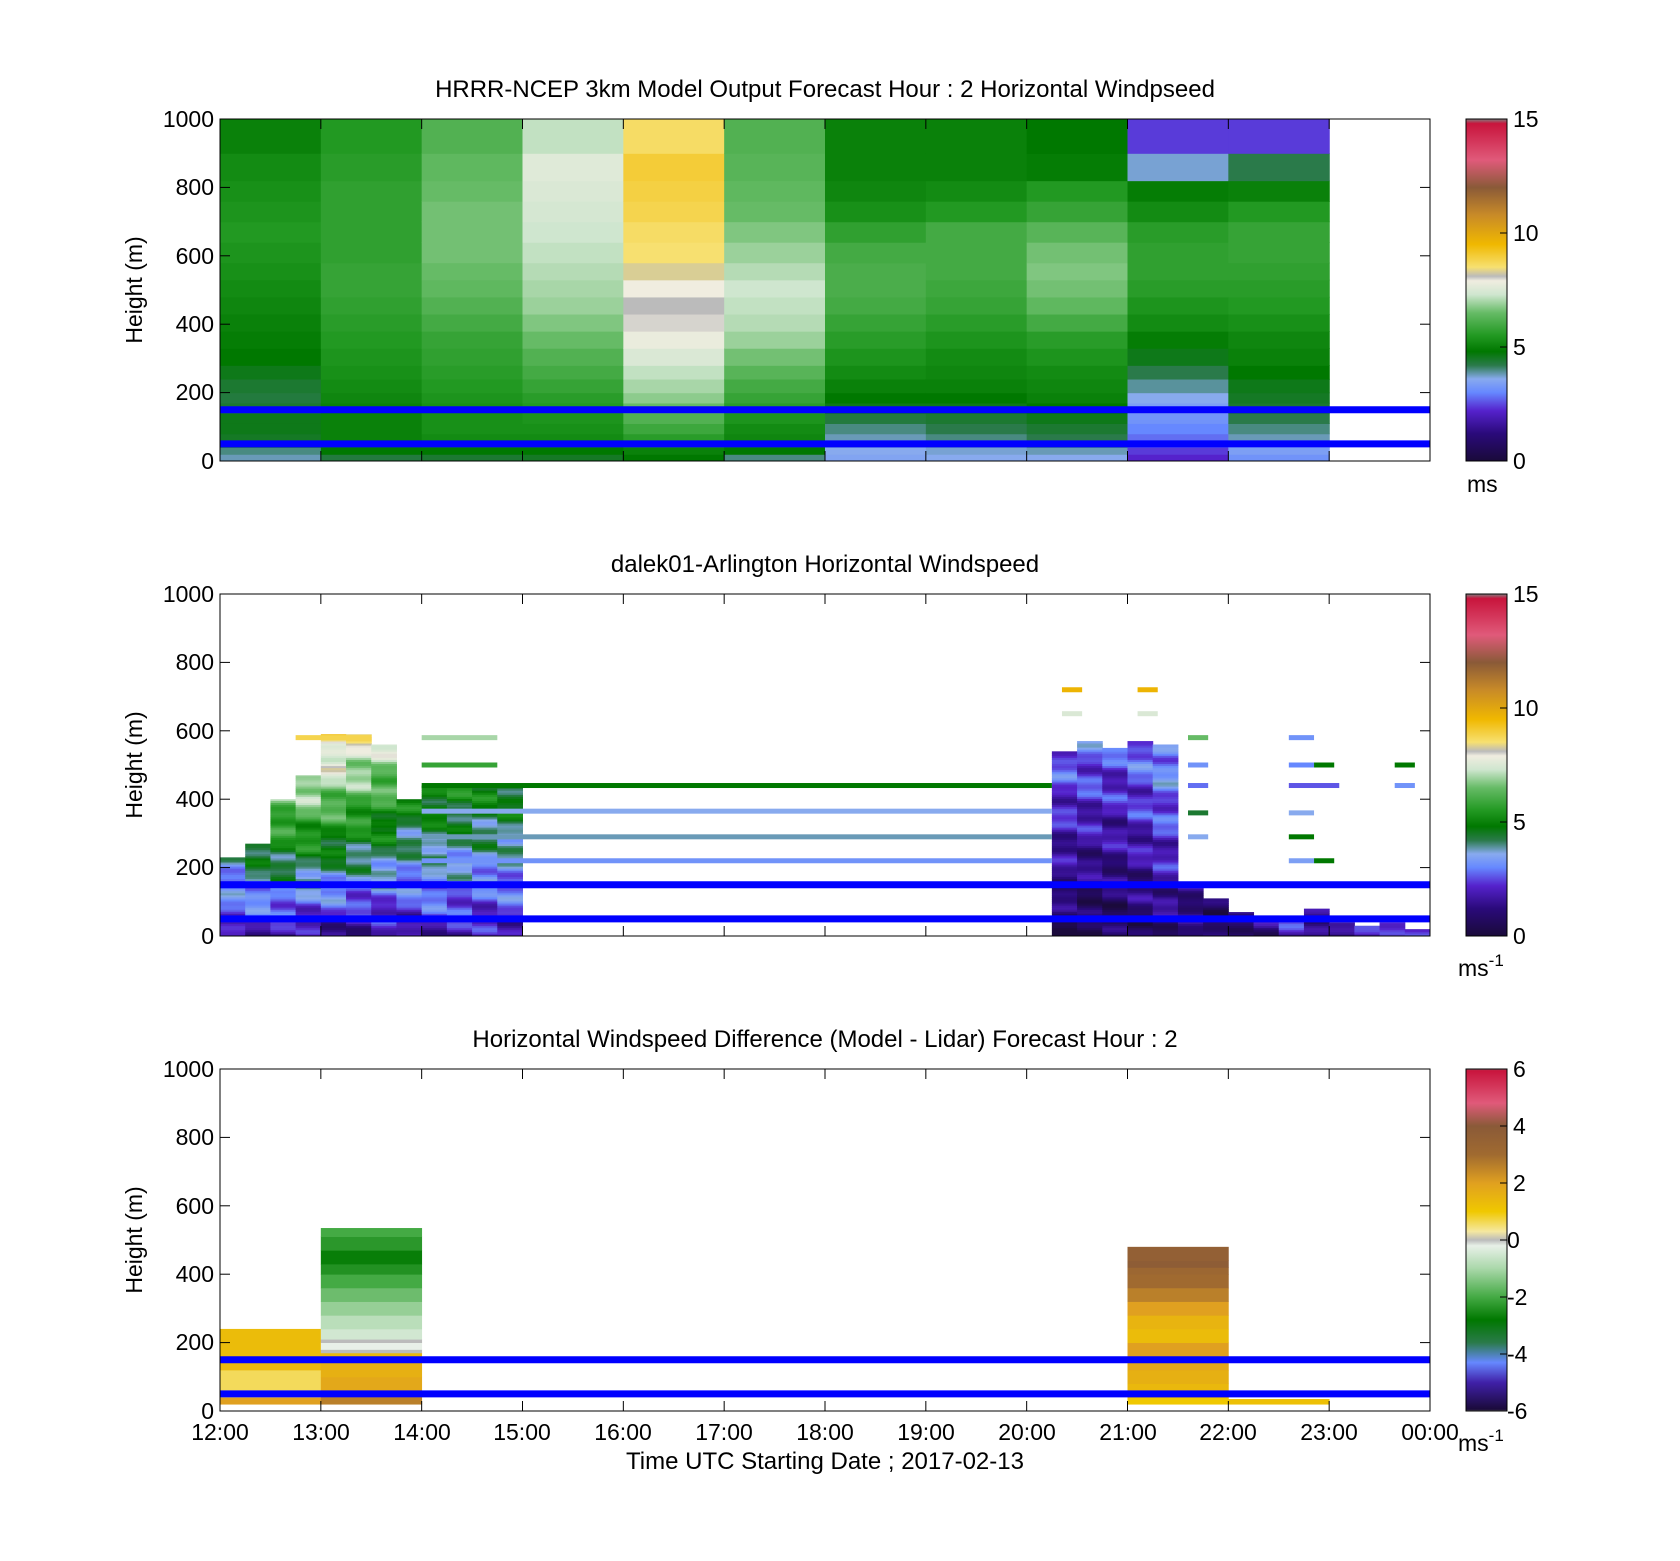 The width and height of the screenshot is (1680, 1561). What do you see at coordinates (522, 1432) in the screenshot?
I see `x-tick-label: 15:00` at bounding box center [522, 1432].